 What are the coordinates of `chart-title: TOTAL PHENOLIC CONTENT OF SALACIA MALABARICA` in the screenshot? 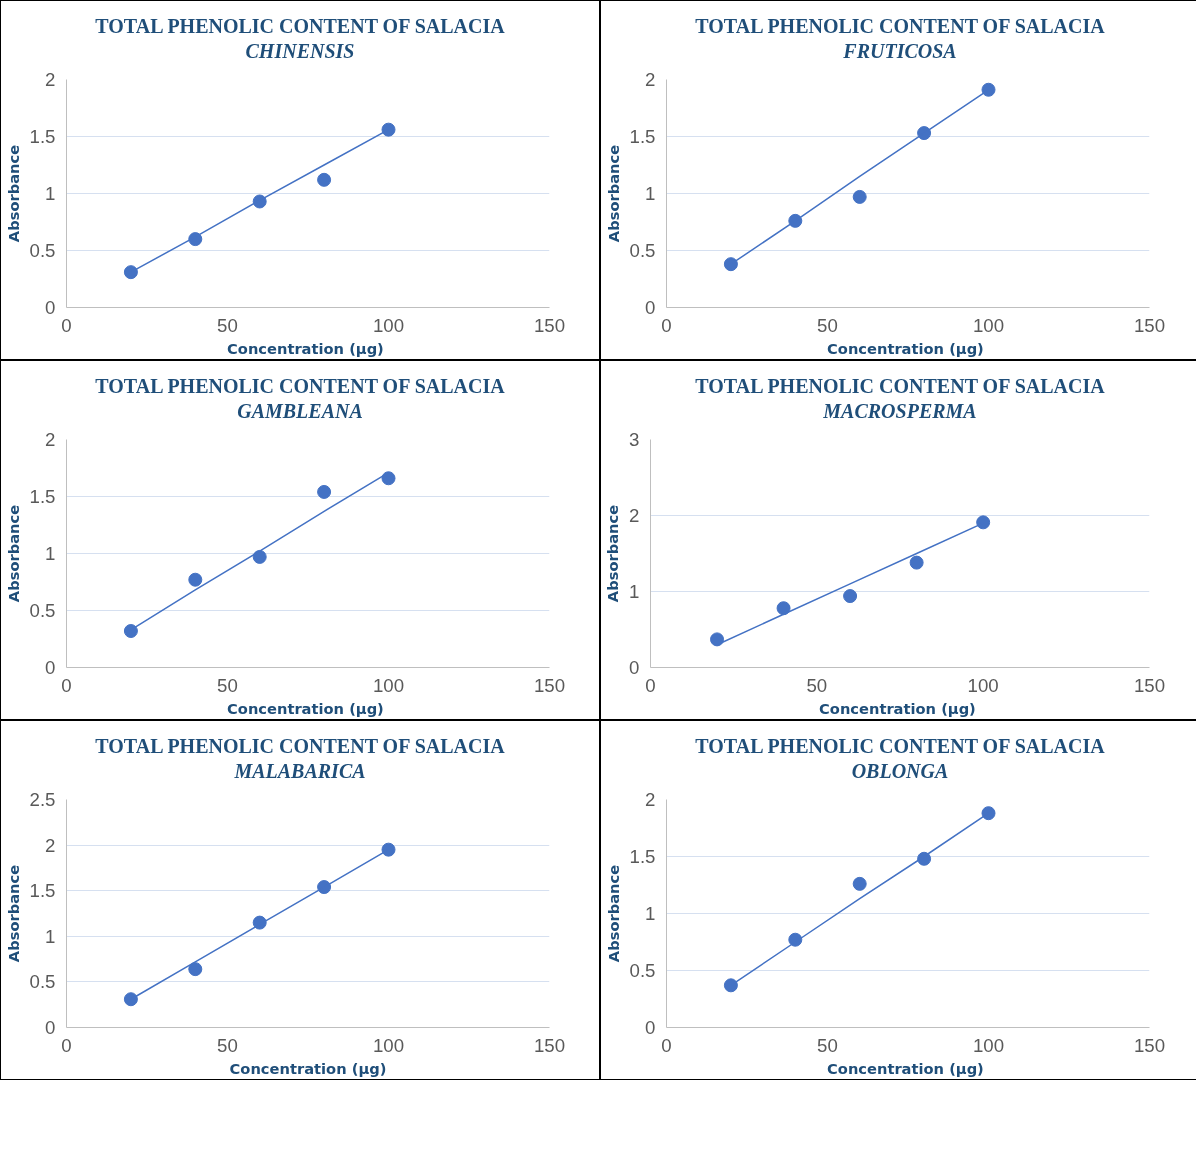 It's located at (300, 759).